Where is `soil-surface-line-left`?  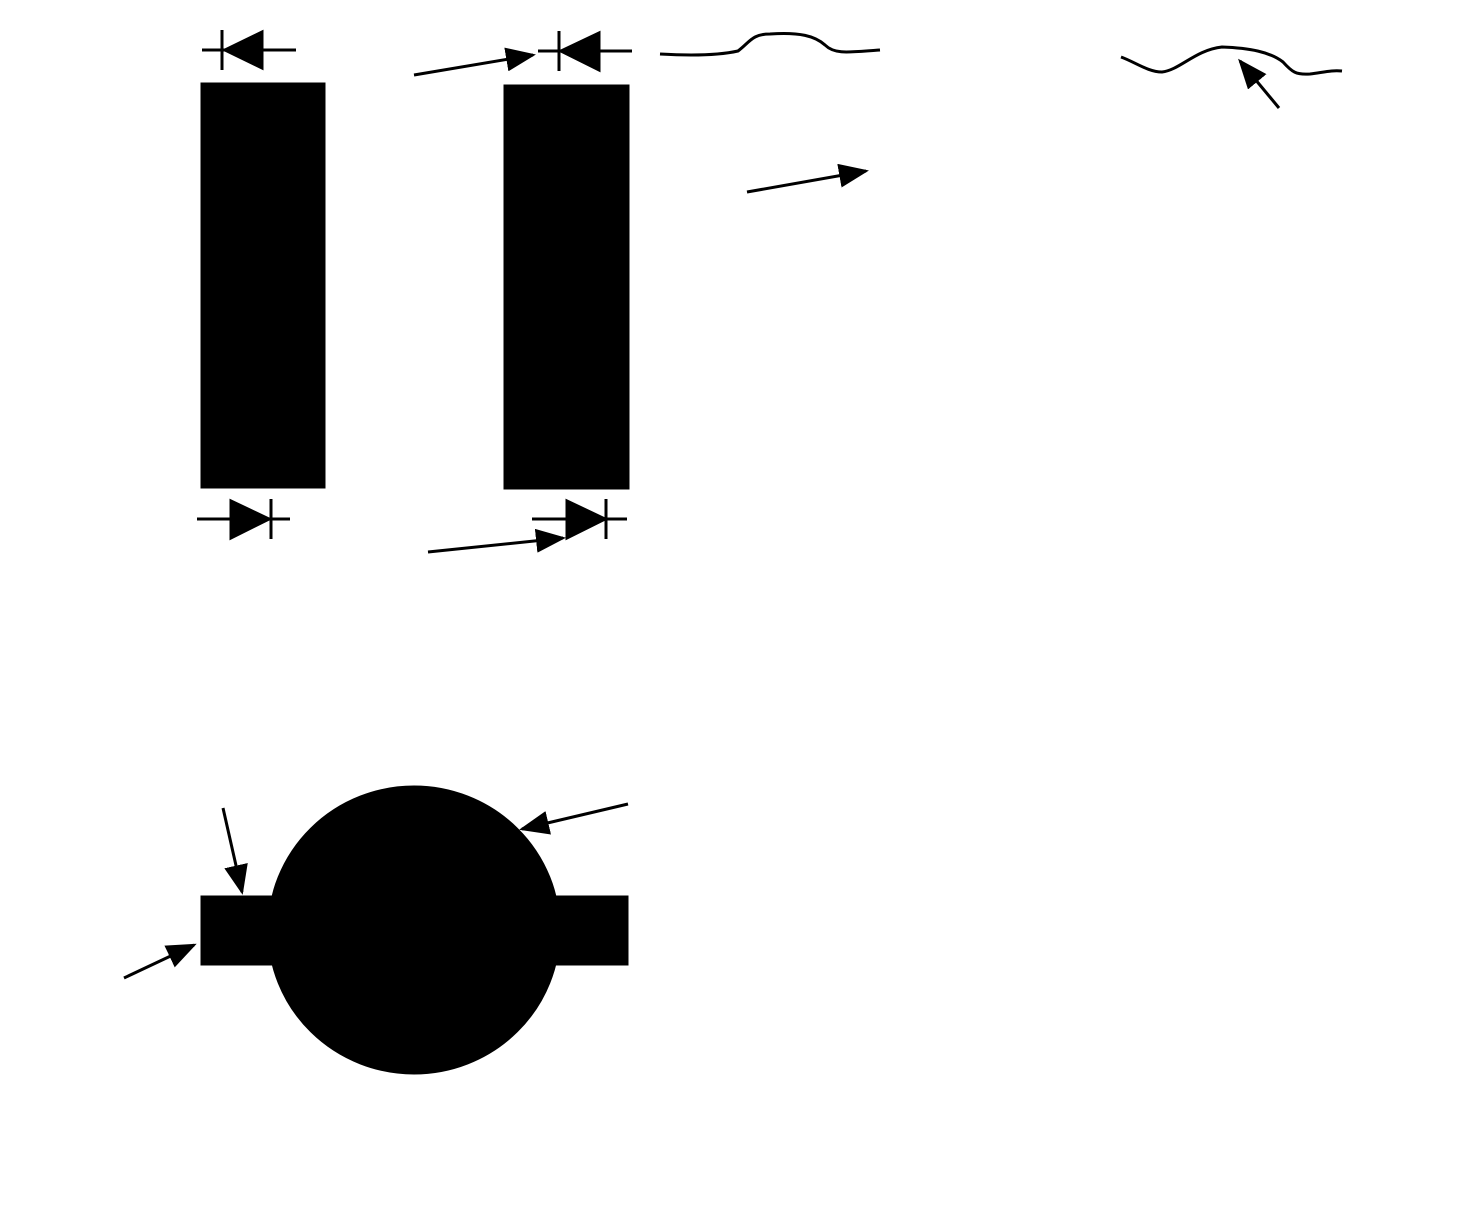
soil-surface-line-left is located at coordinates (770, 44).